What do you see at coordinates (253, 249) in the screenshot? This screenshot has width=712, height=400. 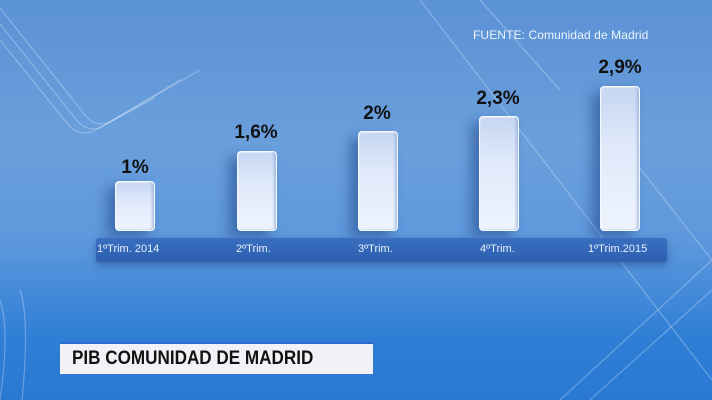 I see `x-tick-label: 2ºTrim.` at bounding box center [253, 249].